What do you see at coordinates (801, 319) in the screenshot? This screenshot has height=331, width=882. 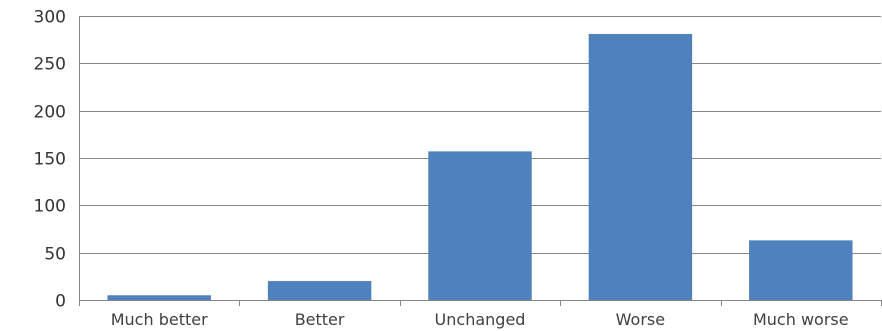 I see `x-category-label: Much worse` at bounding box center [801, 319].